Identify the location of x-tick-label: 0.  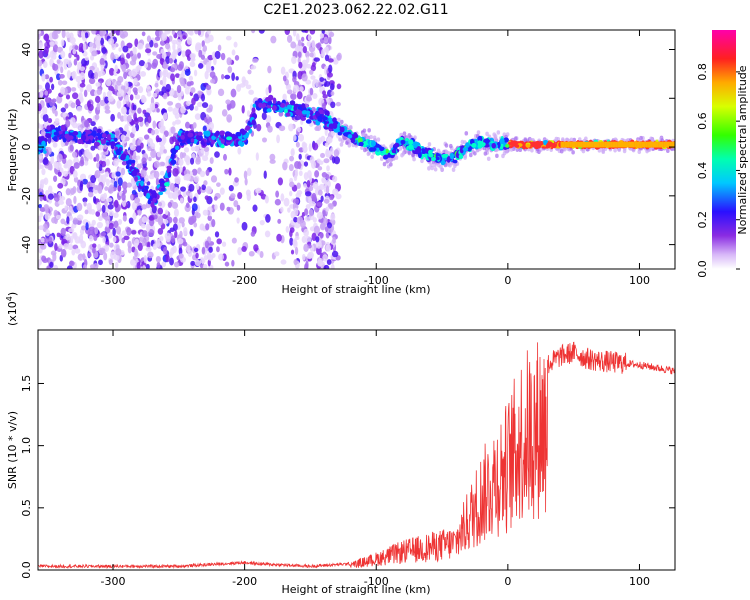
(507, 280).